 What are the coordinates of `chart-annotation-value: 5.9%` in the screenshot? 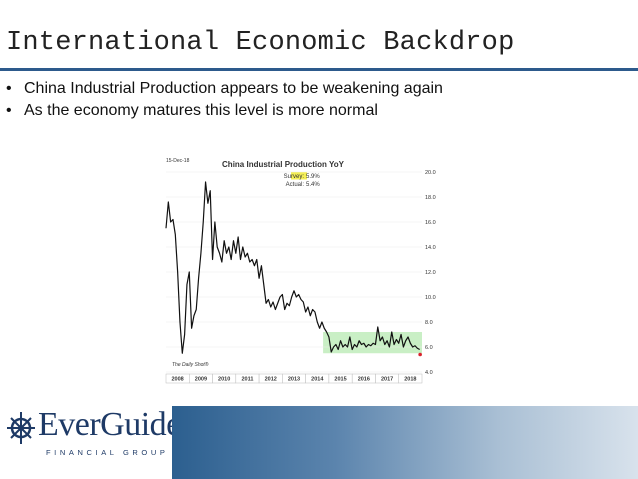 It's located at (313, 177).